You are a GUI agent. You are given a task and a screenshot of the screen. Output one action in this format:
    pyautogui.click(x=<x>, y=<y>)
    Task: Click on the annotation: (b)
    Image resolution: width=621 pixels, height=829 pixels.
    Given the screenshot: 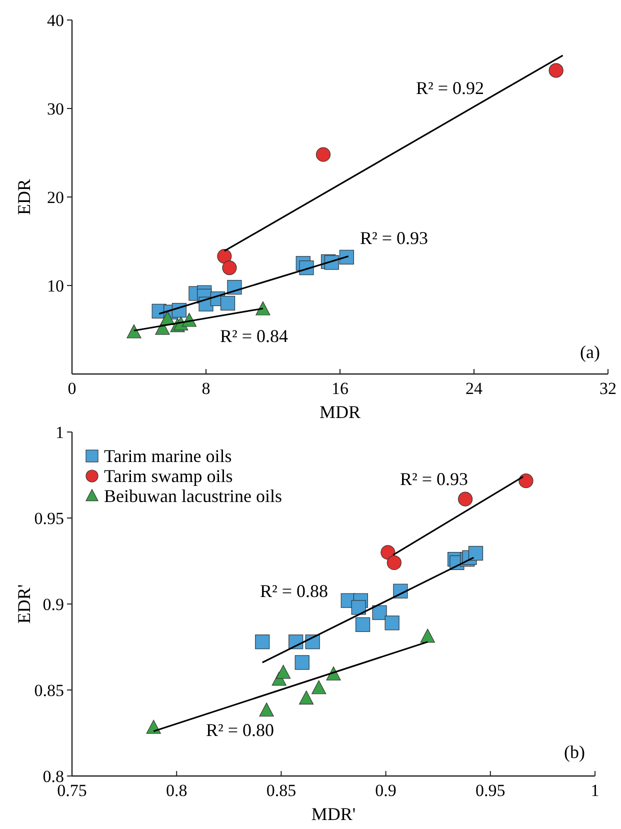 What is the action you would take?
    pyautogui.click(x=574, y=752)
    